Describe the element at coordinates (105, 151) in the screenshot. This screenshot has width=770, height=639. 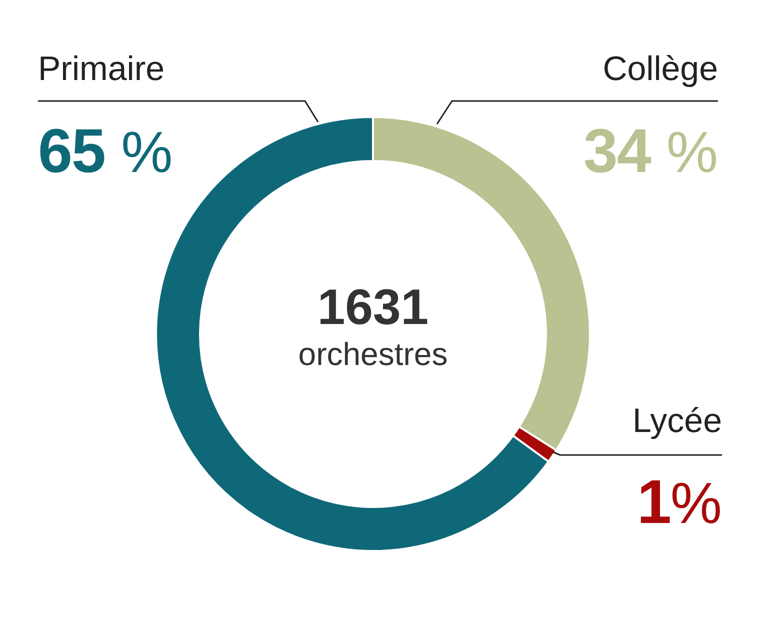
I see `data-label: 65 %` at that location.